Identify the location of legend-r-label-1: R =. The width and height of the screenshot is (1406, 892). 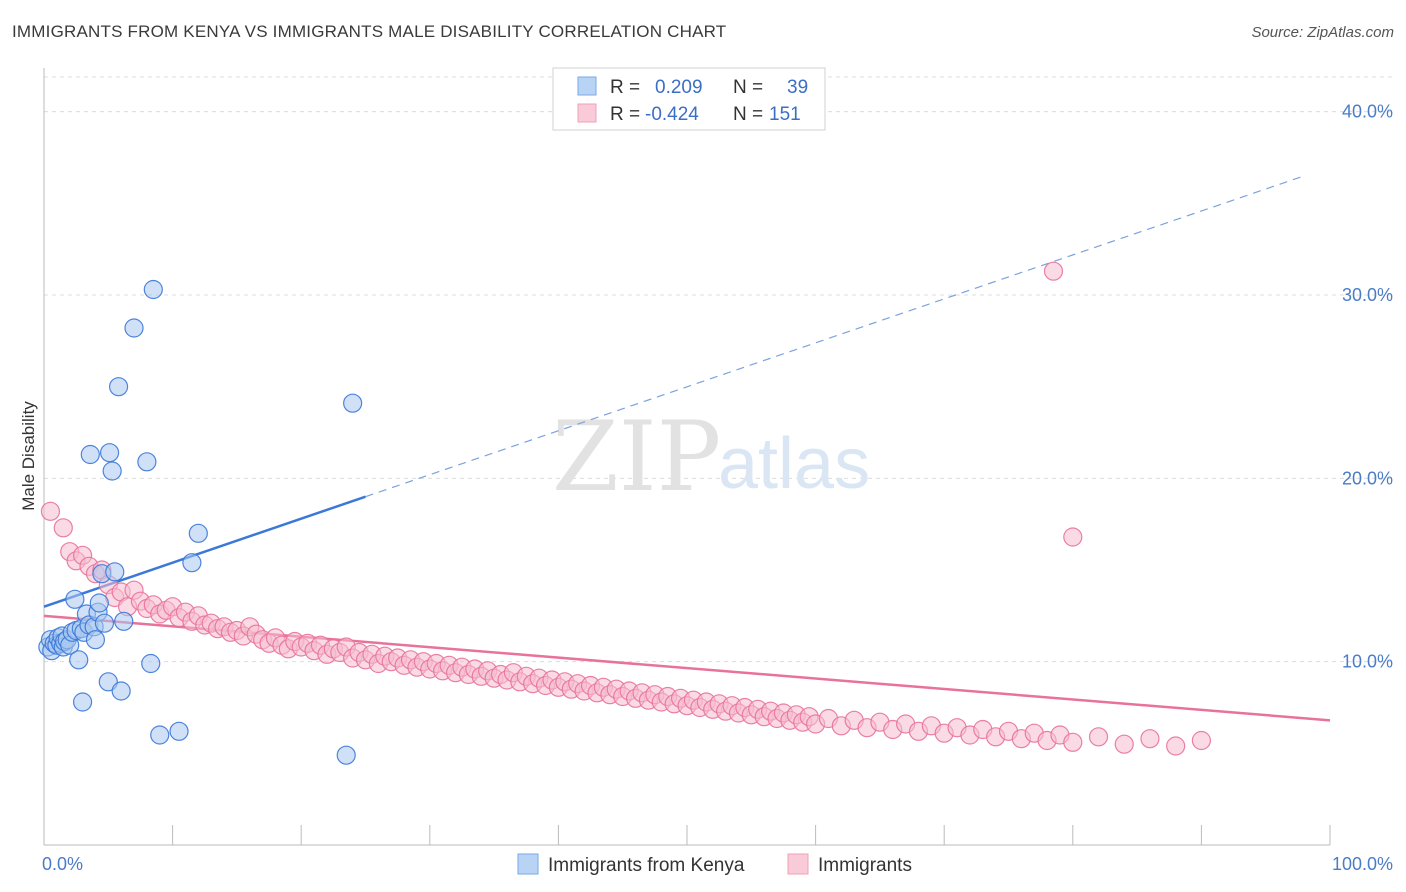
(625, 114).